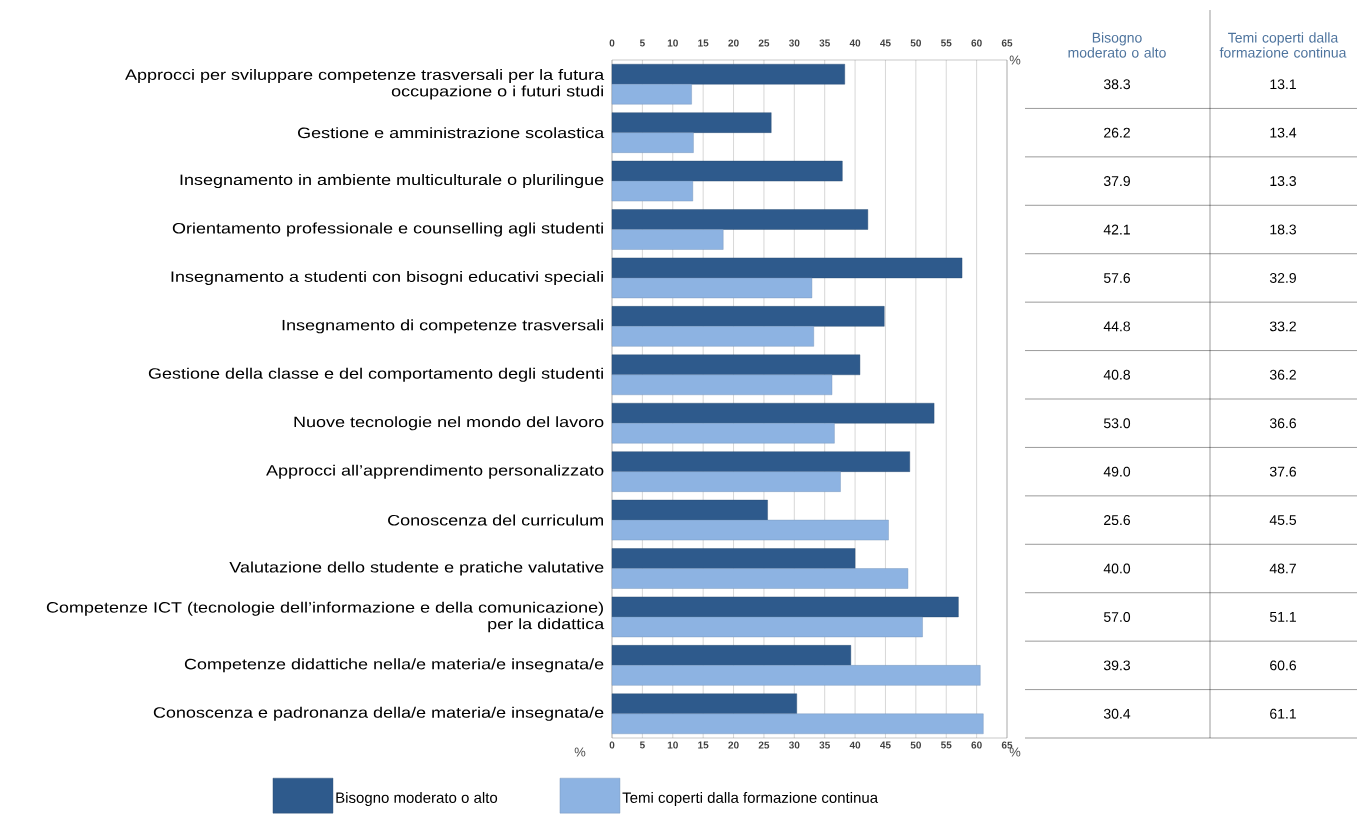  Describe the element at coordinates (750, 798) in the screenshot. I see `legend-label: Temi coperti dalla formazione continua` at that location.